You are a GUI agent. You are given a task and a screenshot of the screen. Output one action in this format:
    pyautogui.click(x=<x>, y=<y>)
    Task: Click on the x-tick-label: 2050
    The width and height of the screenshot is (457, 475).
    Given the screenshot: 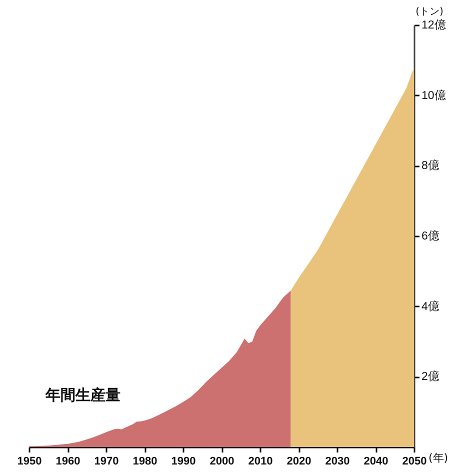 What is the action you would take?
    pyautogui.click(x=414, y=462)
    